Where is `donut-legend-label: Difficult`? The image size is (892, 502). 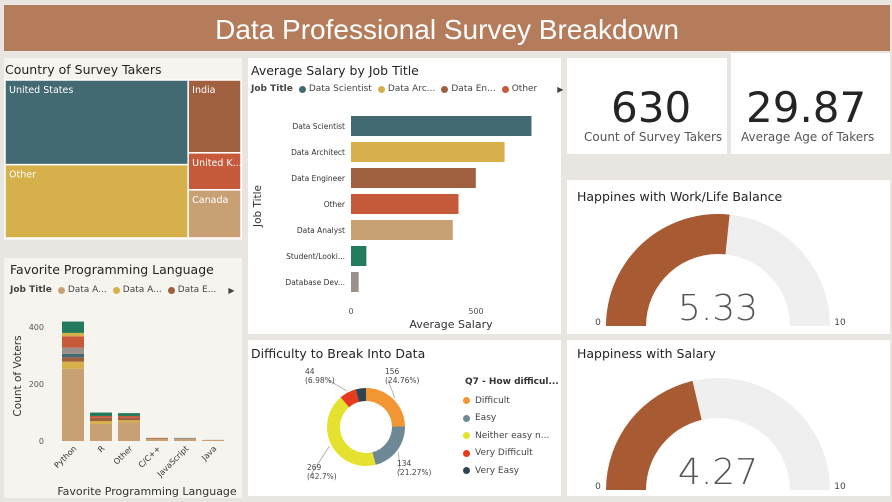
donut-legend-label: Difficult is located at coordinates (492, 400).